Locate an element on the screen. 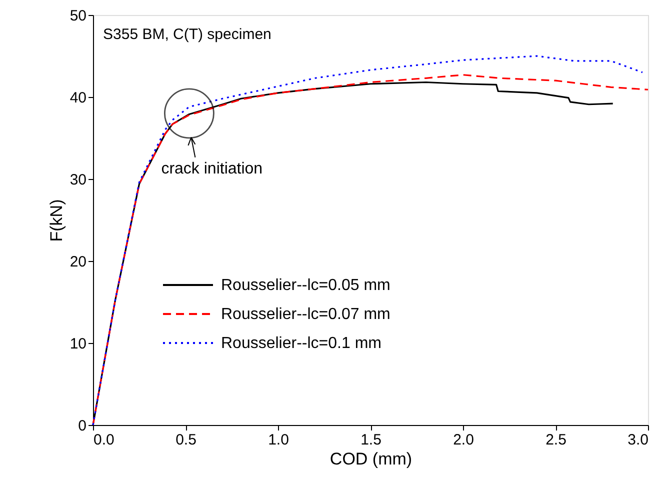 This screenshot has width=667, height=499. legend-label: Rousselier--lc=0.05 mm is located at coordinates (305, 285).